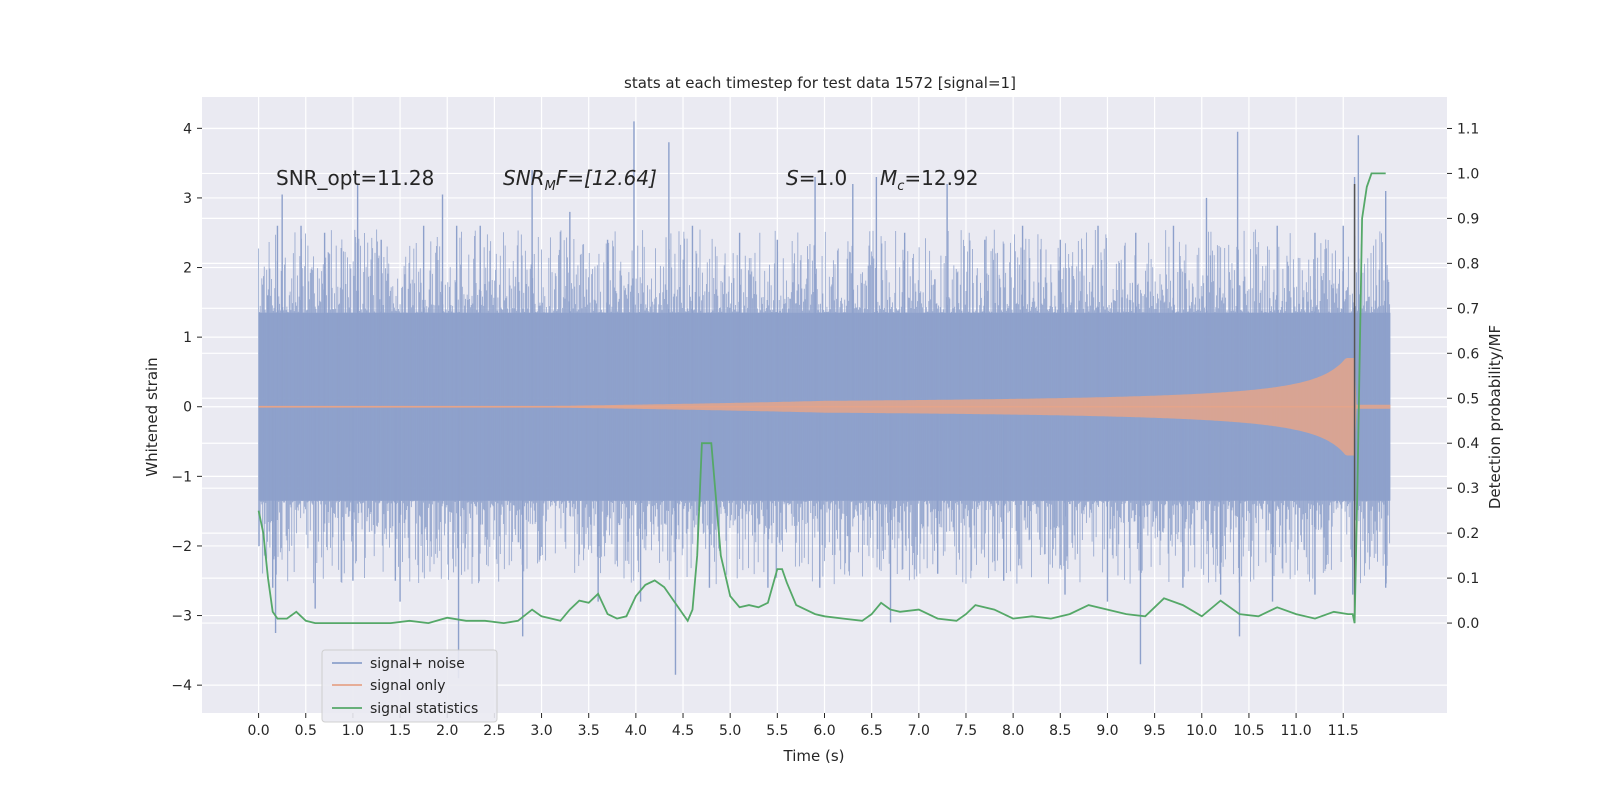  What do you see at coordinates (919, 731) in the screenshot?
I see `x-tick-label: 7.0` at bounding box center [919, 731].